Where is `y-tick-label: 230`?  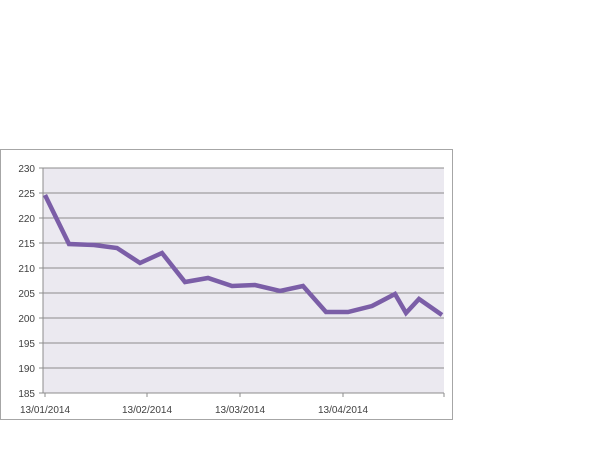
y-tick-label: 230 is located at coordinates (26, 169).